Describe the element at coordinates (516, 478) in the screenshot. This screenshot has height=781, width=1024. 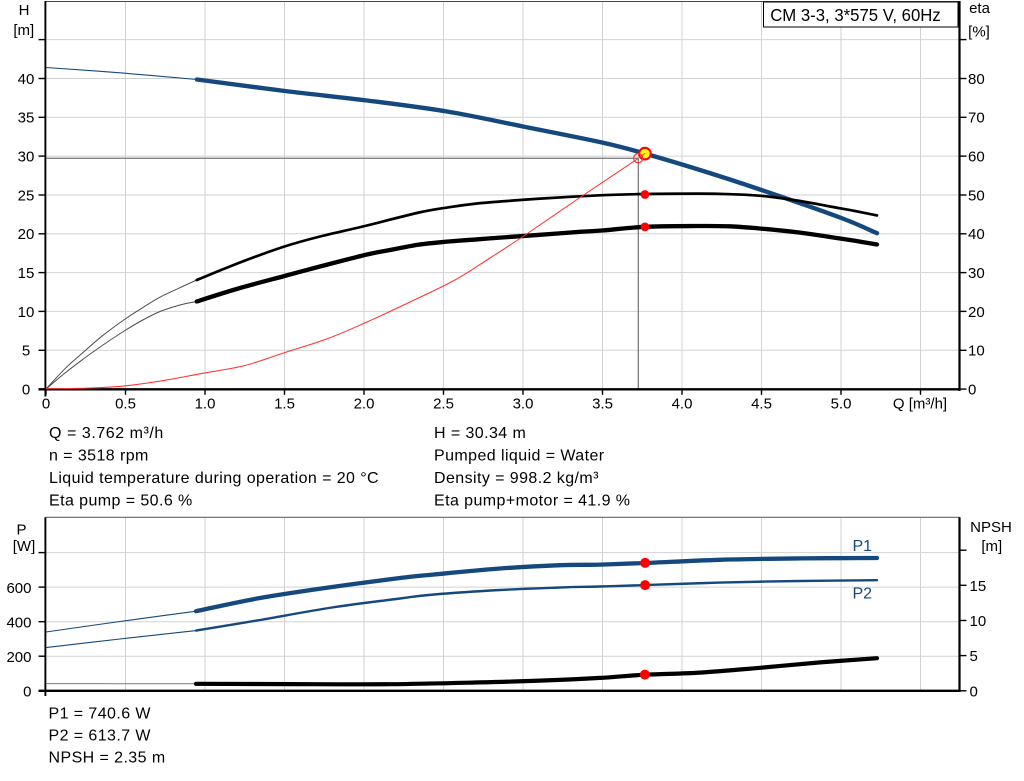
I see `svg-text: Density = 998.2 kg/m³` at that location.